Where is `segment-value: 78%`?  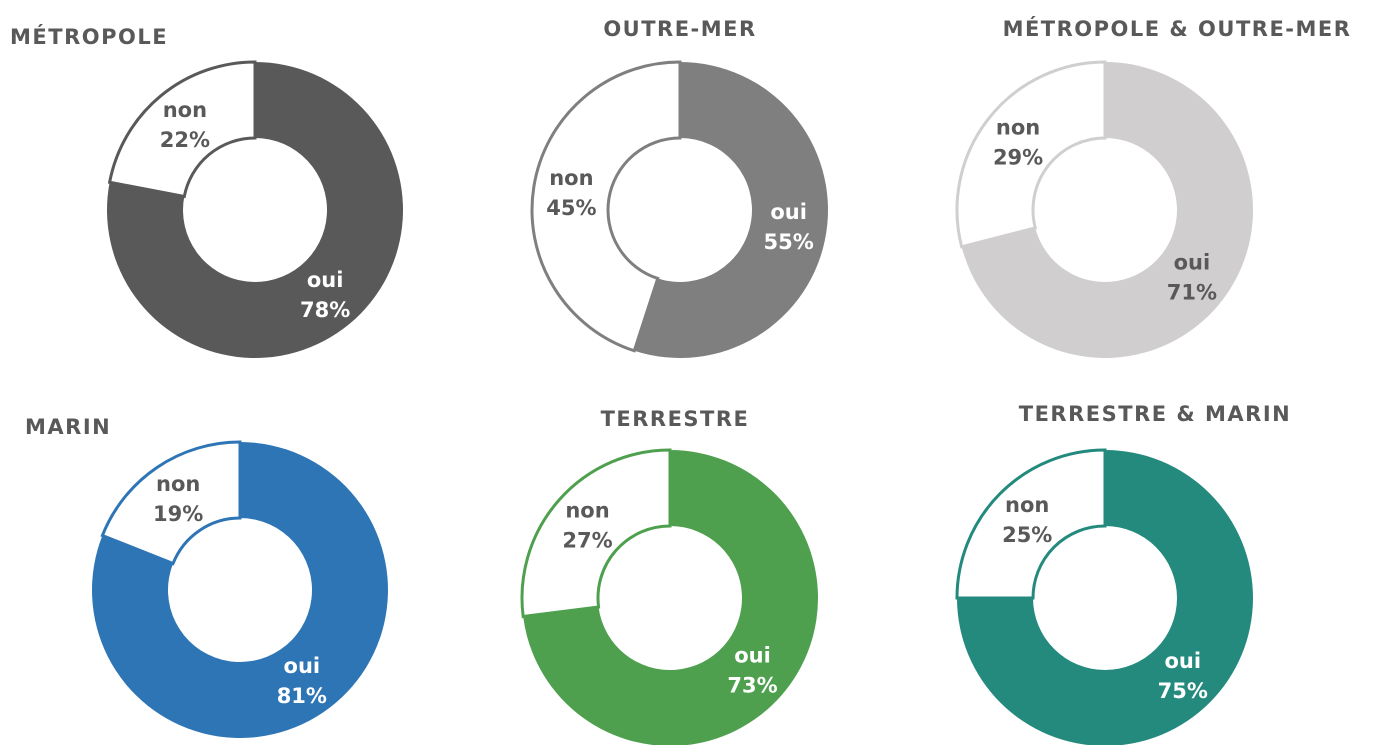 segment-value: 78% is located at coordinates (325, 310).